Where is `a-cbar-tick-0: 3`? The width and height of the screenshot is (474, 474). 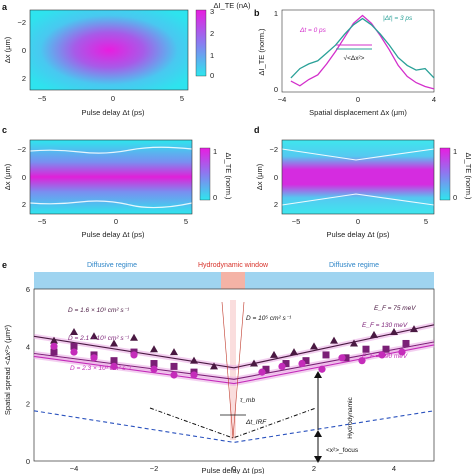
a-cbar-tick-0: 3 is located at coordinates (212, 11).